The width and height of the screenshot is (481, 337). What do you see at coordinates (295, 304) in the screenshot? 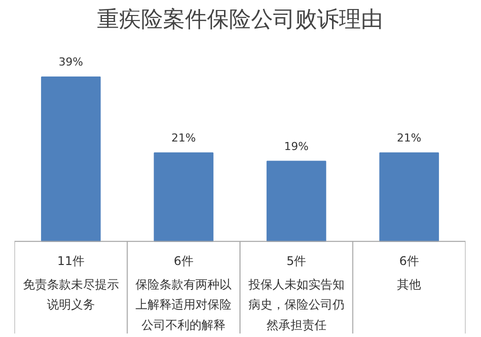
I see `x-tick-label: 投保人未如实告知病史，保险公司仍然承担责任` at bounding box center [295, 304].